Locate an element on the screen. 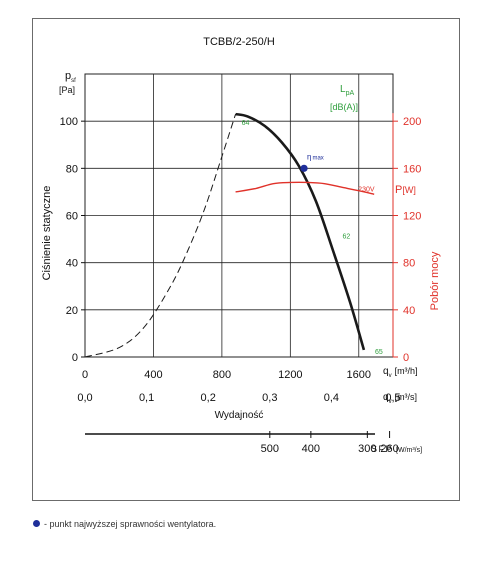 This screenshot has width=485, height=563. noise-legend: LpA [dB(A)] is located at coordinates (344, 98).